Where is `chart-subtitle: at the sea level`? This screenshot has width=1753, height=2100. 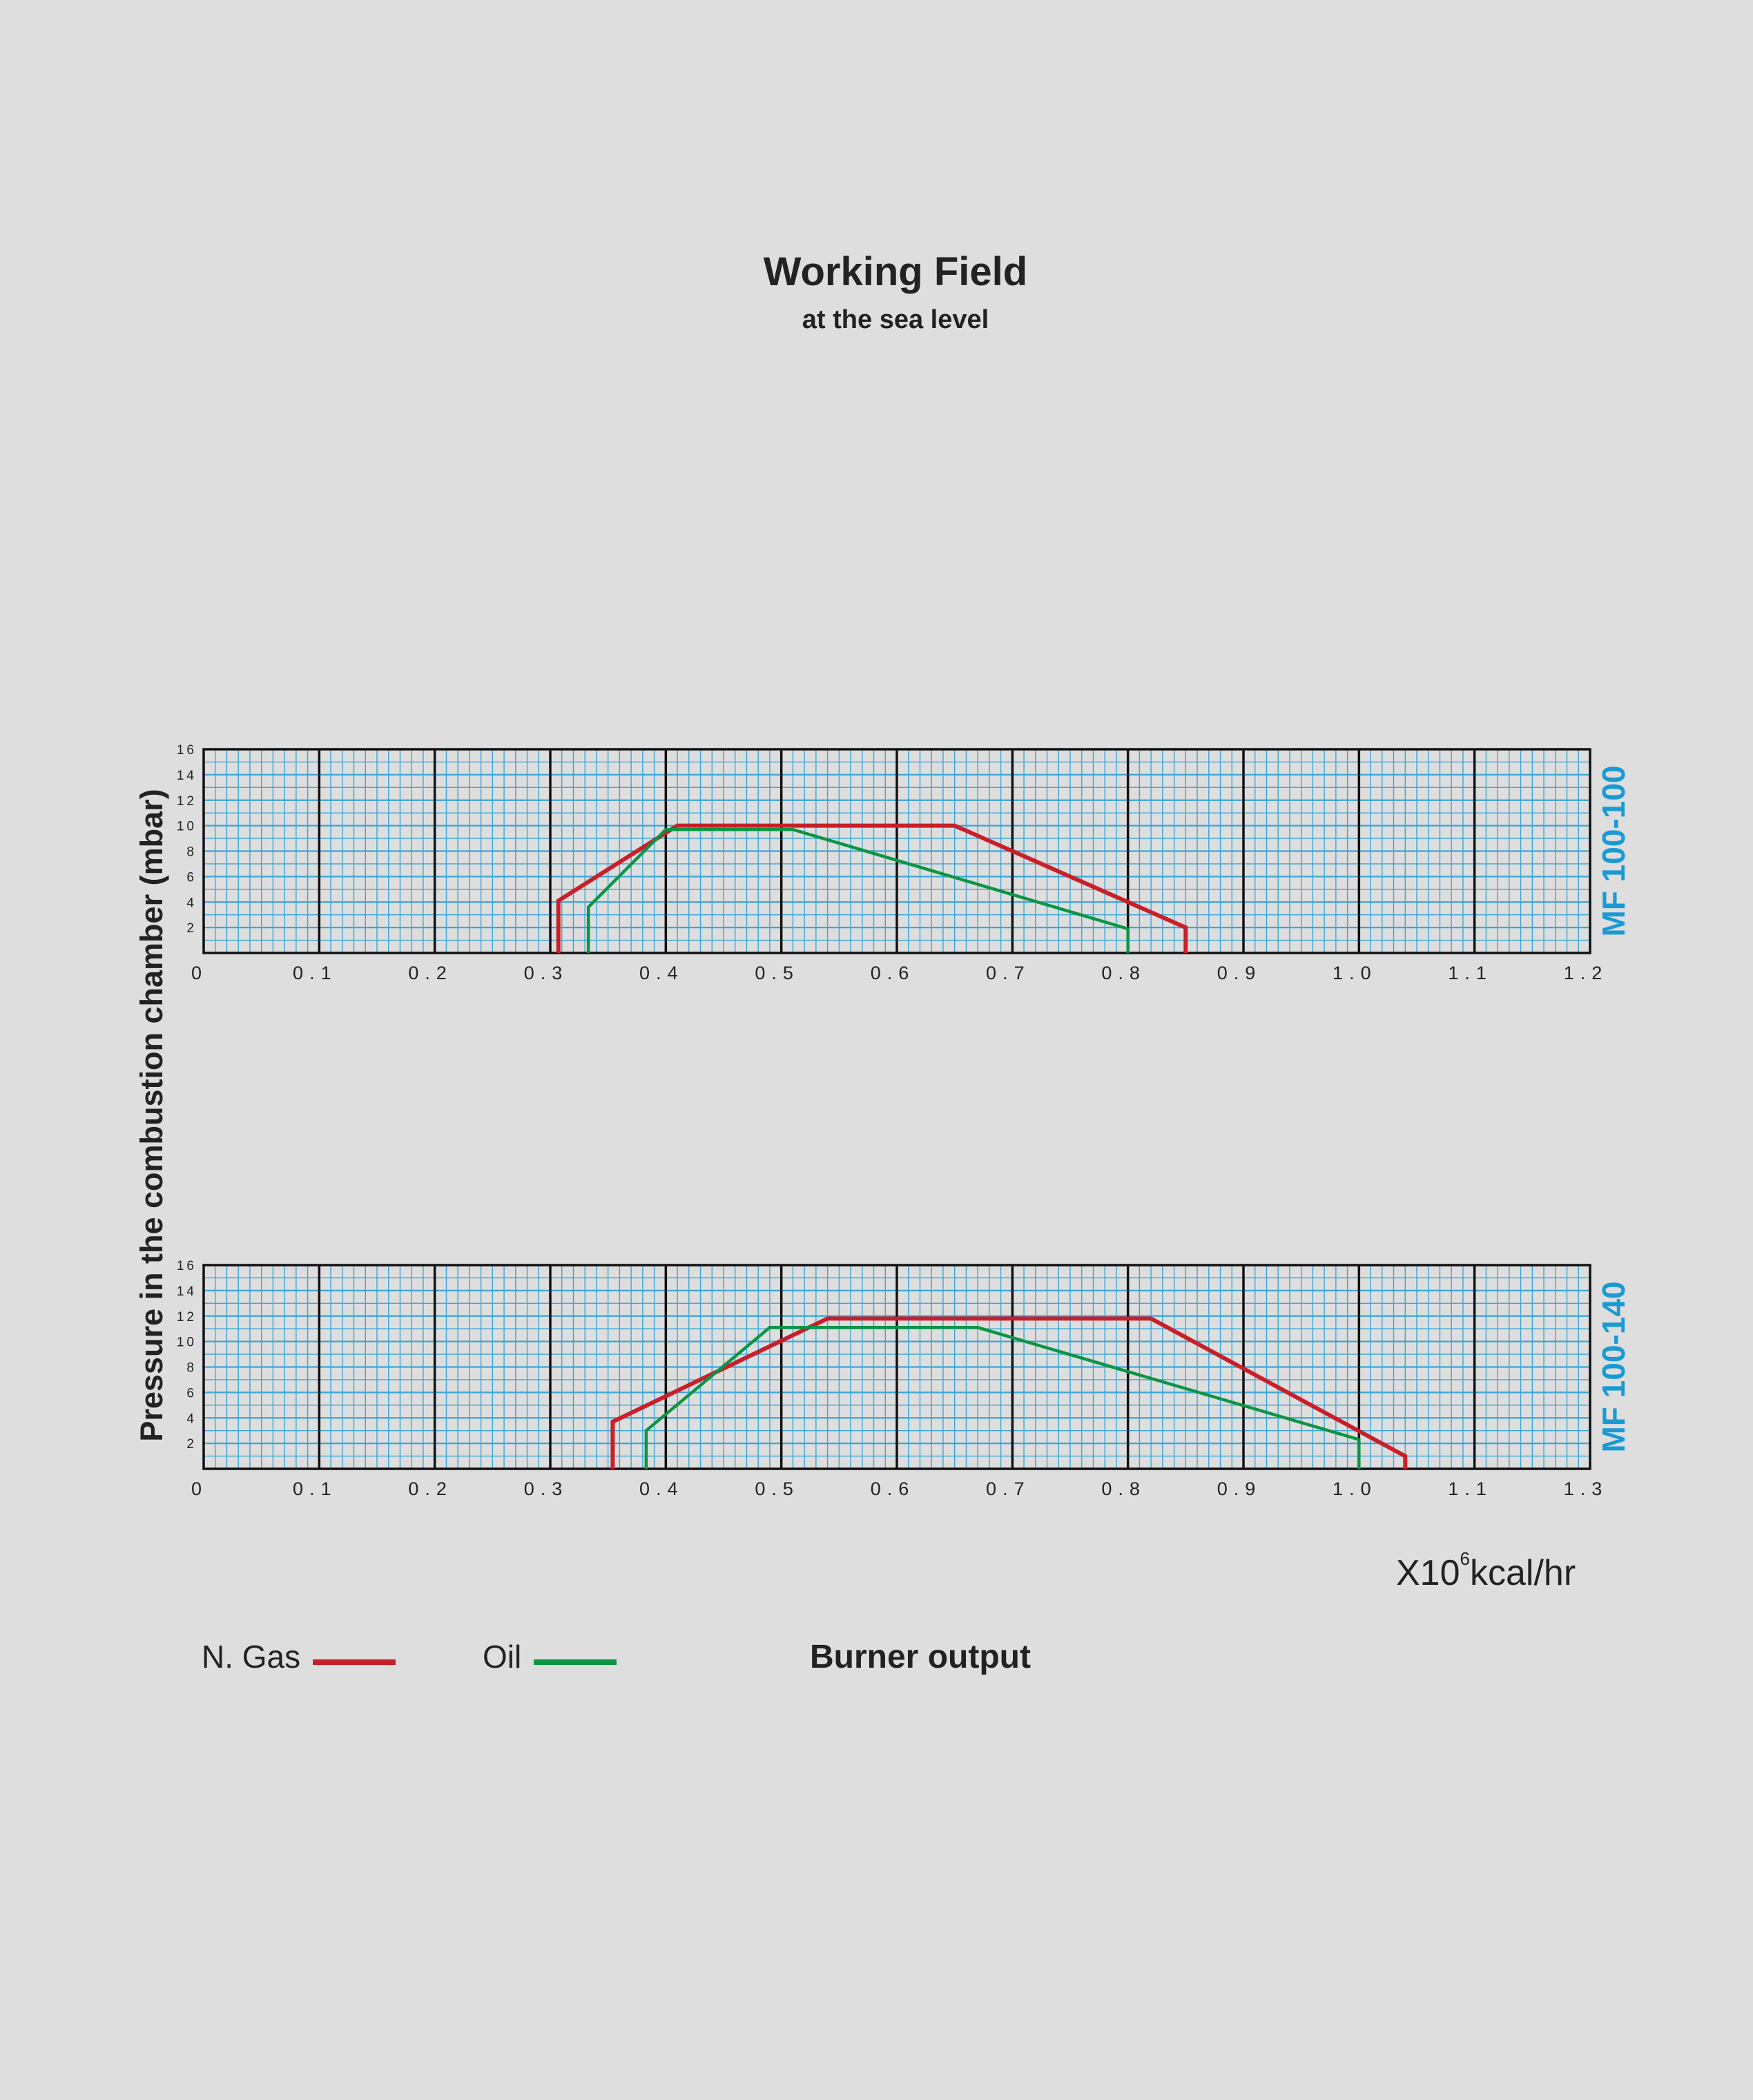 chart-subtitle: at the sea level is located at coordinates (895, 319).